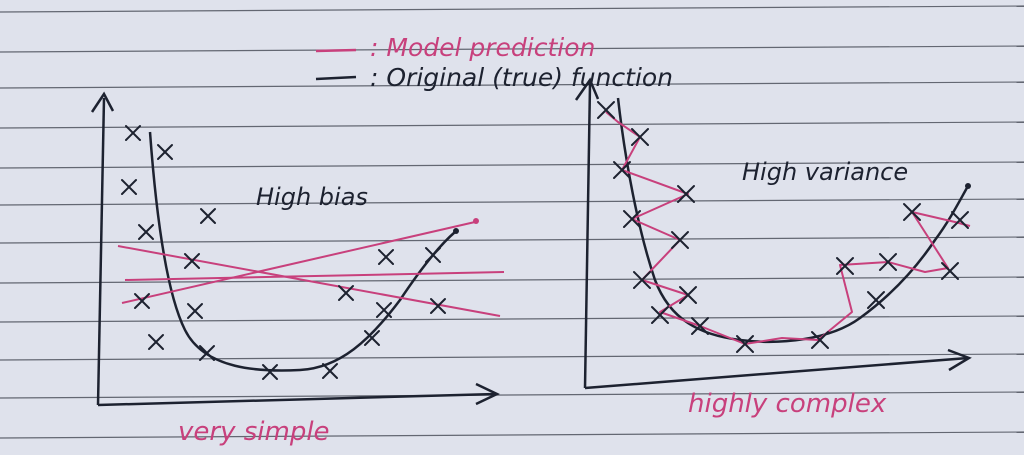 The height and width of the screenshot is (455, 1024). I want to click on left-model-line-flat, so click(314, 276).